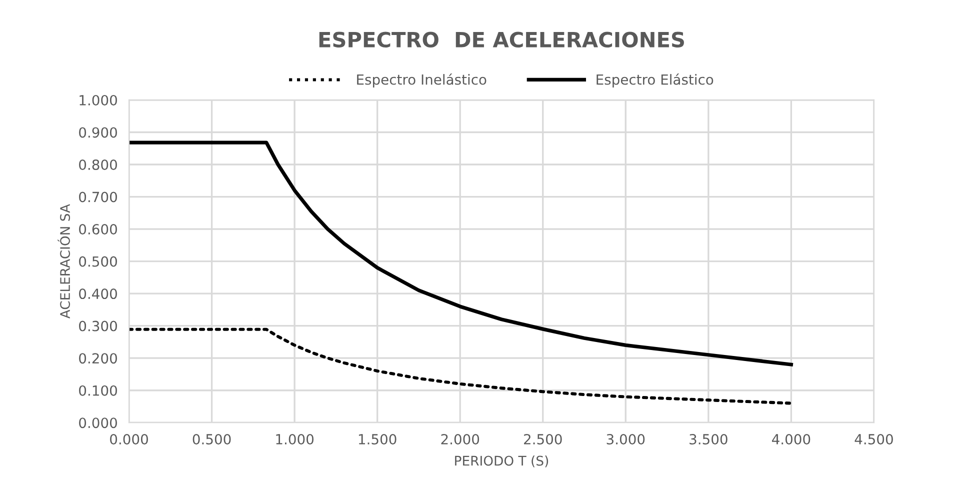 This screenshot has width=970, height=483. I want to click on legend-label: Espectro Inelástico, so click(421, 80).